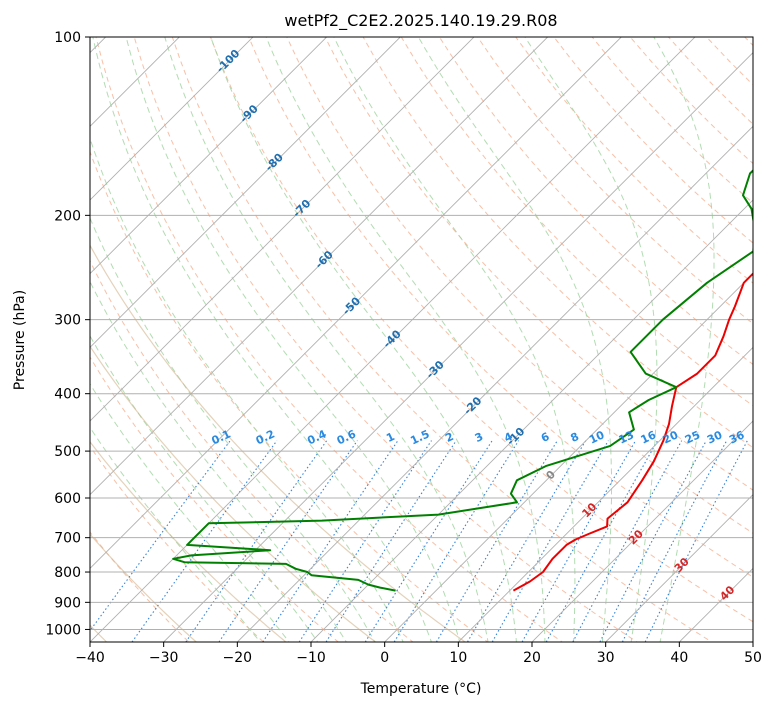 Image resolution: width=775 pixels, height=708 pixels. What do you see at coordinates (311, 658) in the screenshot?
I see `x-tick-label: −10` at bounding box center [311, 658].